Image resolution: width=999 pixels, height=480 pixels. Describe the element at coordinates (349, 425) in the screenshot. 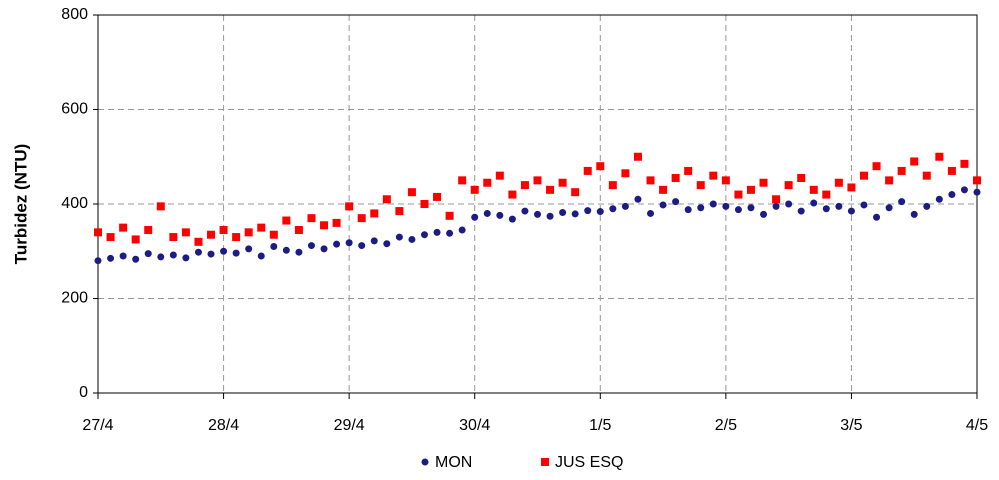

I see `x-tick-label: 29/4` at that location.